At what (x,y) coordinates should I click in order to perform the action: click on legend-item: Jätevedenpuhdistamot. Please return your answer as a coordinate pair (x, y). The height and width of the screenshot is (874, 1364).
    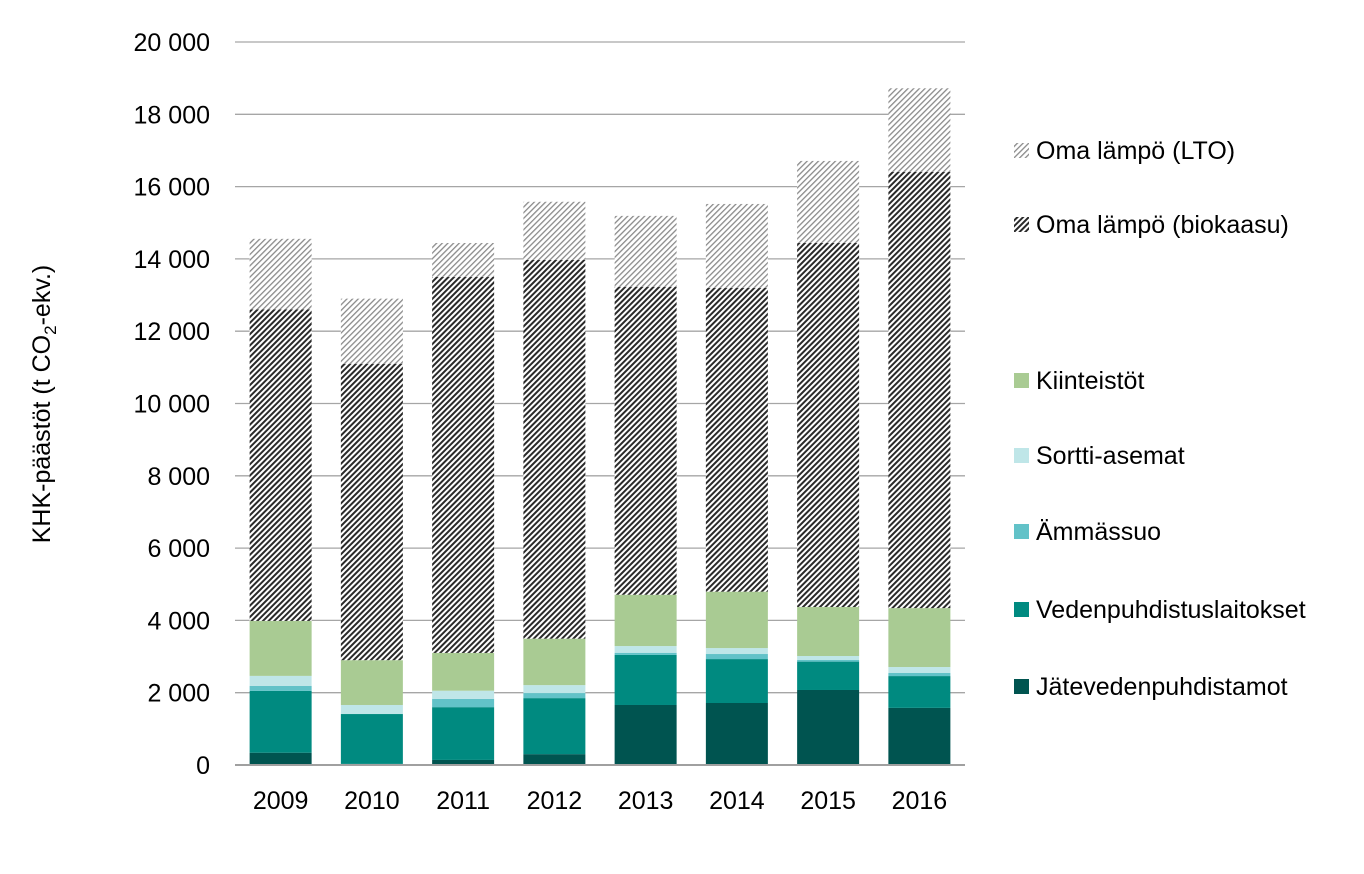
    Looking at the image, I should click on (1151, 687).